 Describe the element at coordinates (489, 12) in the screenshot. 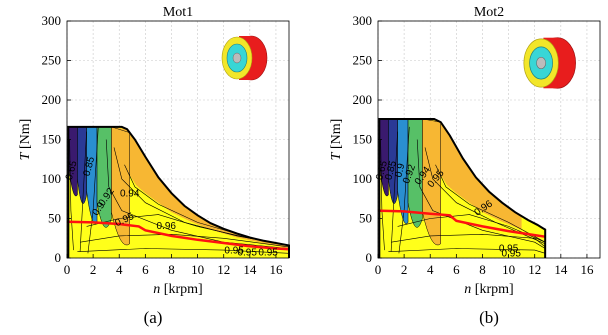

I see `chart-title: Mot2` at that location.